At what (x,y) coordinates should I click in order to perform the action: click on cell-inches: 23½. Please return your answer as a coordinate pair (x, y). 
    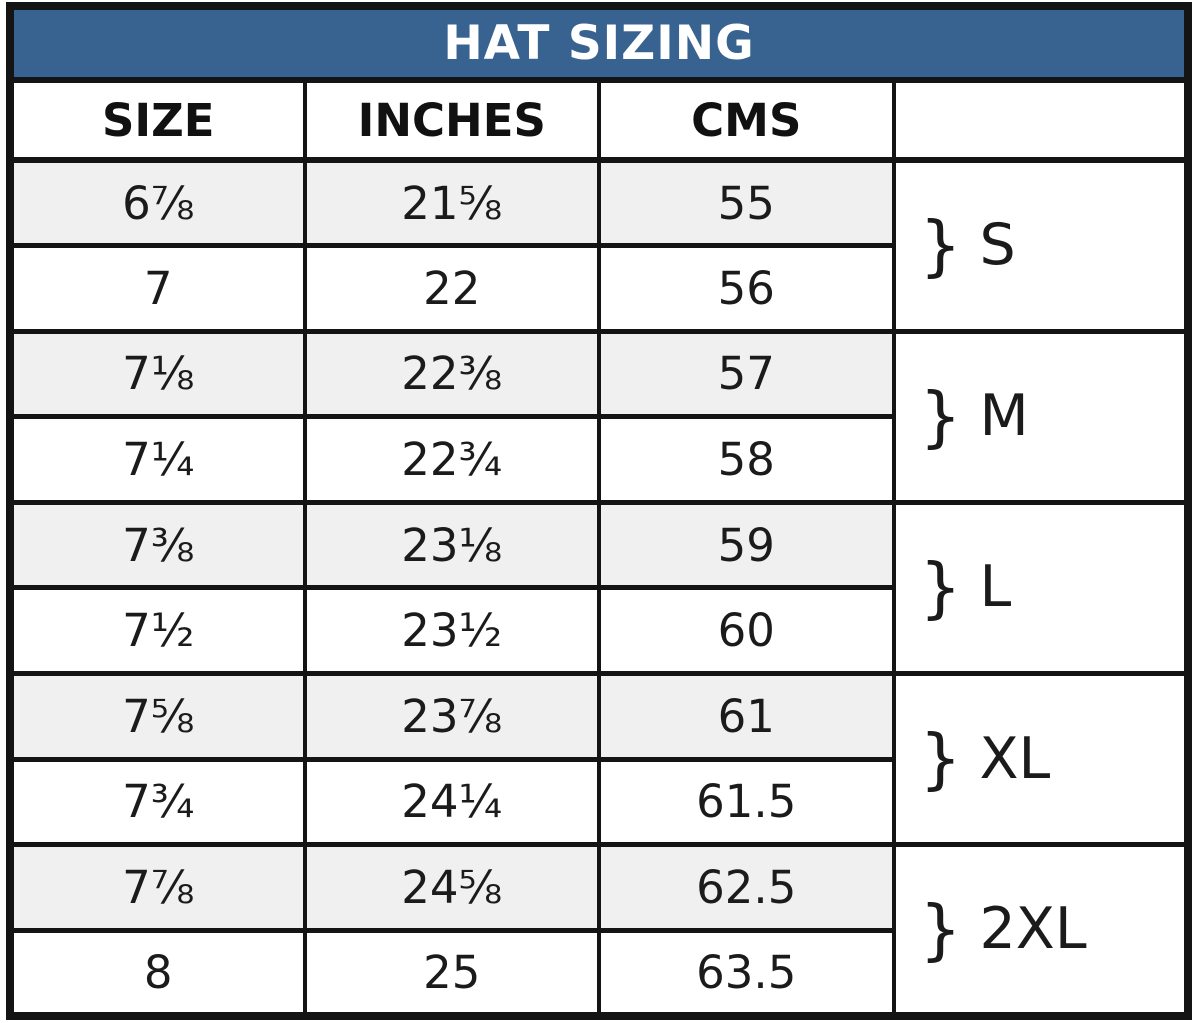
    Looking at the image, I should click on (451, 631).